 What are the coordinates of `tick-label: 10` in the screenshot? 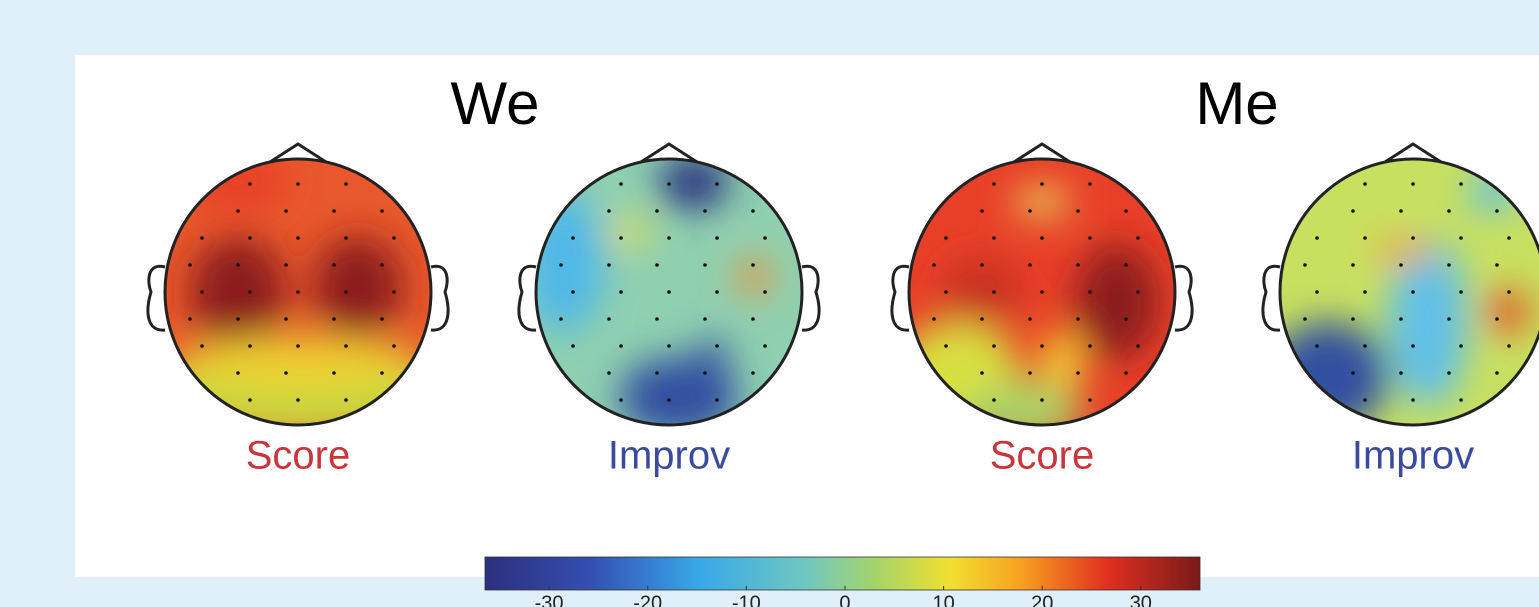 It's located at (943, 599).